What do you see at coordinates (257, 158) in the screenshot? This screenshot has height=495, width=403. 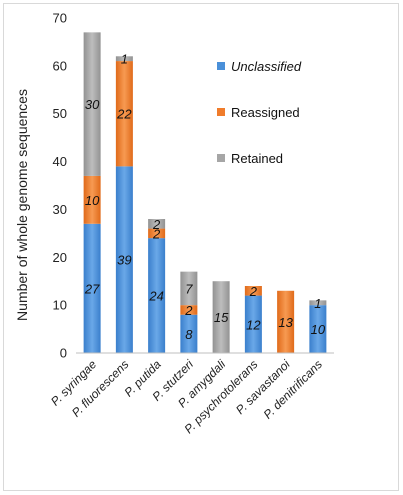 I see `legend-label: Retained` at bounding box center [257, 158].